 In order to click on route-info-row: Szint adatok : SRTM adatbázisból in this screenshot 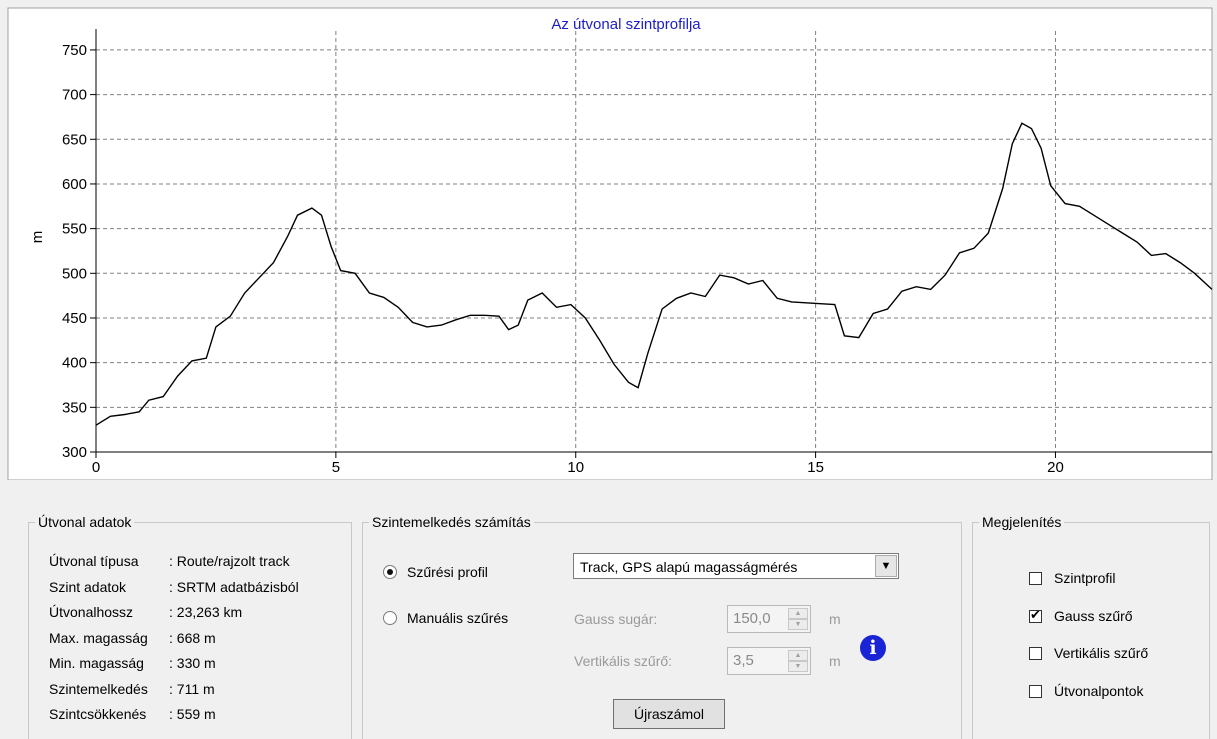, I will do `click(174, 587)`.